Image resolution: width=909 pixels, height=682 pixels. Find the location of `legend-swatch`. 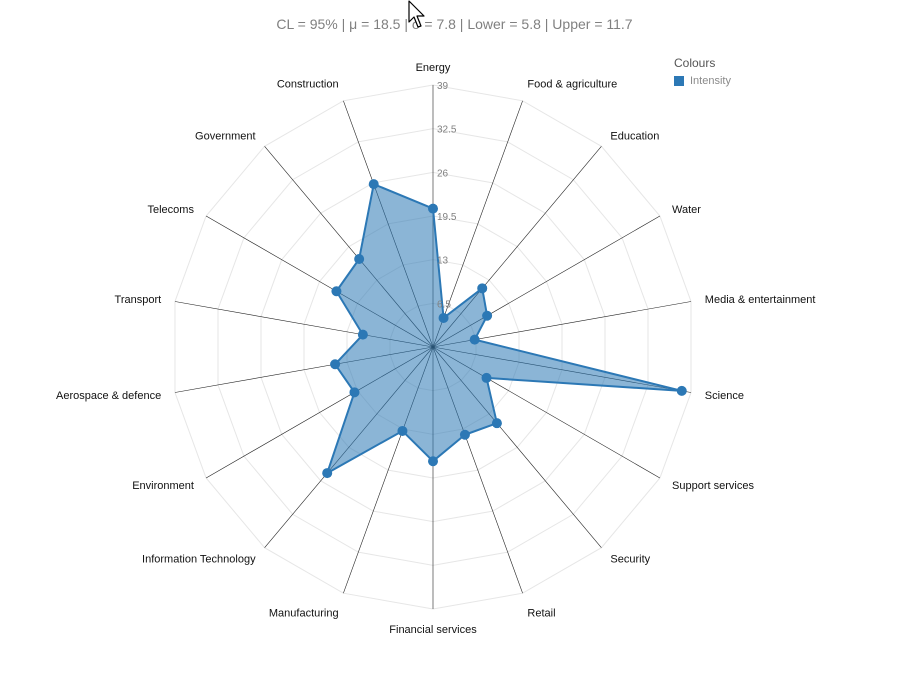

legend-swatch is located at coordinates (679, 81).